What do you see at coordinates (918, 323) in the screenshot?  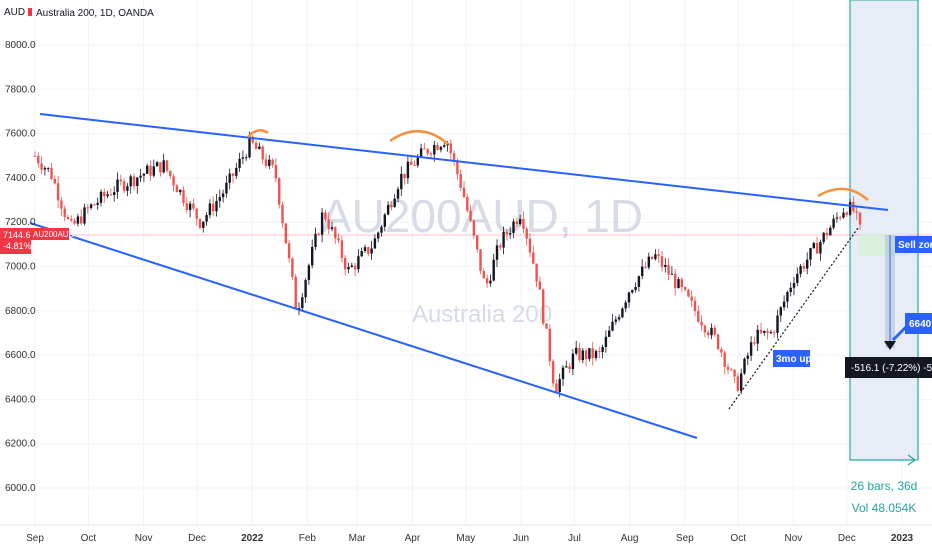 I see `target-badge: 6640.` at bounding box center [918, 323].